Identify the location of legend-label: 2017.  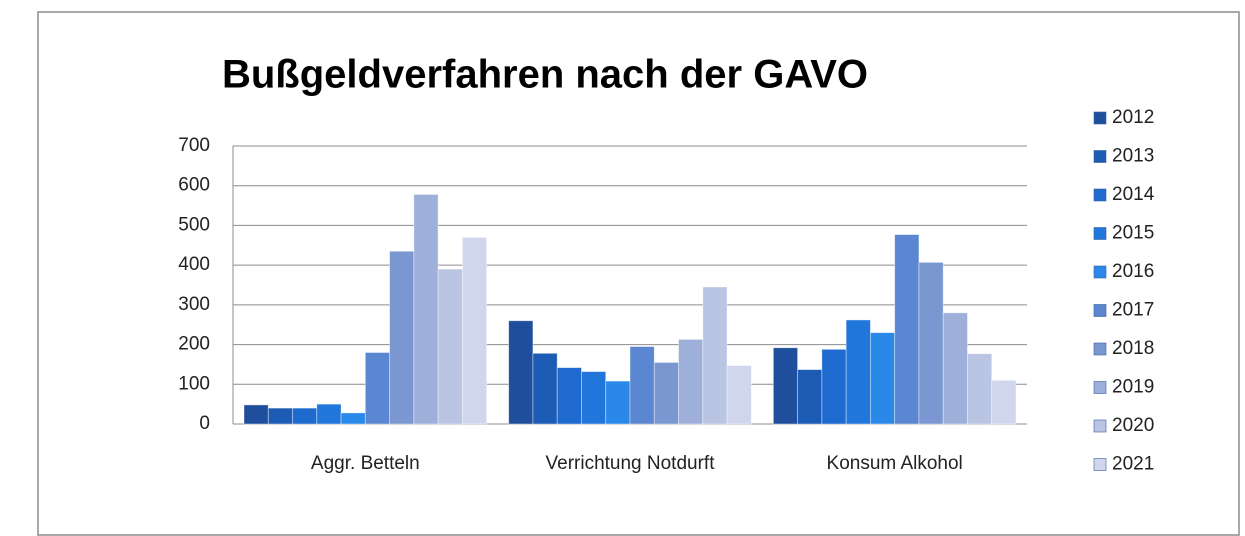
(1133, 310).